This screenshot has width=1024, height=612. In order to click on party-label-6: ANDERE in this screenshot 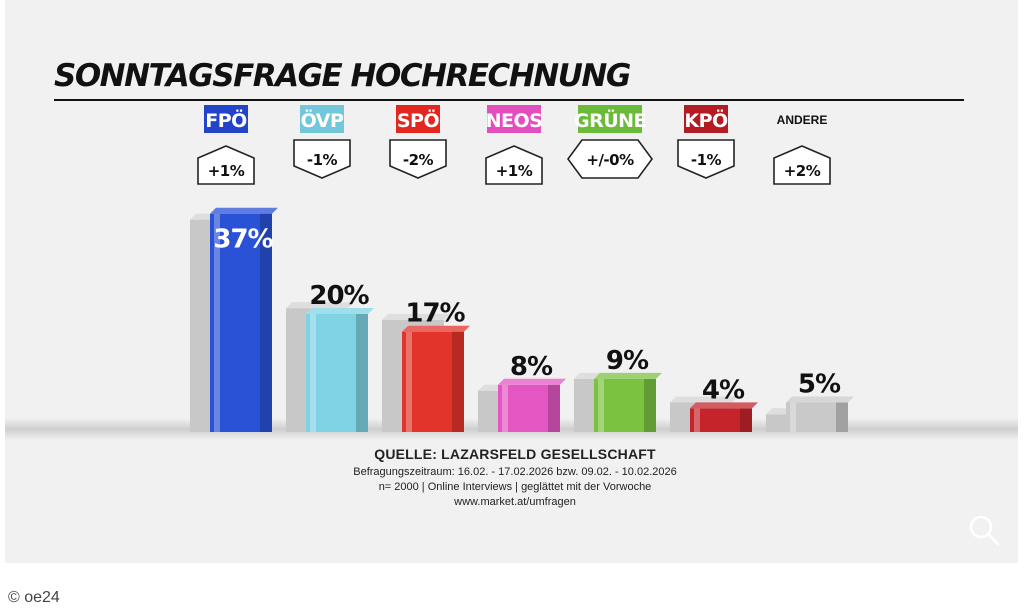, I will do `click(802, 120)`.